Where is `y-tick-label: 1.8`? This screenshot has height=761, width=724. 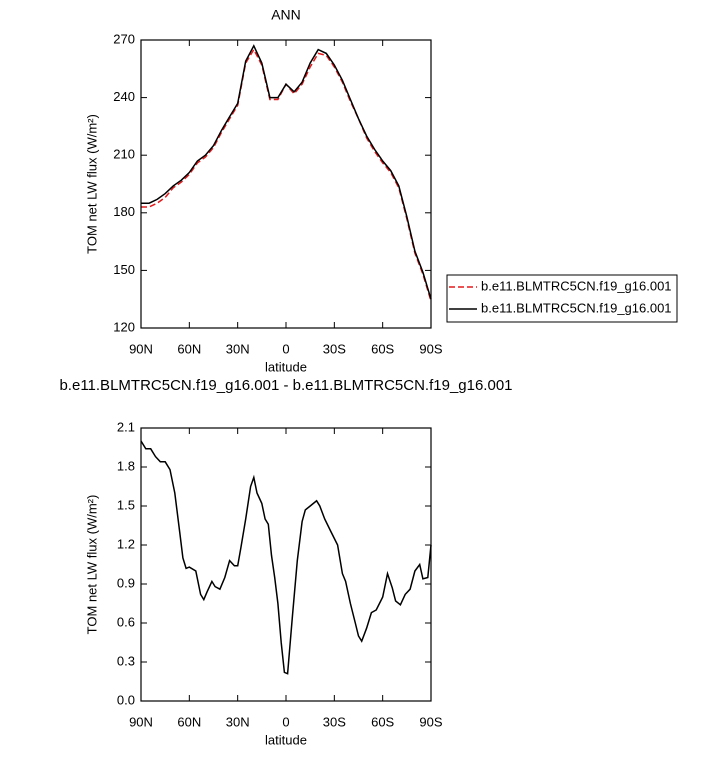 y-tick-label: 1.8 is located at coordinates (126, 465).